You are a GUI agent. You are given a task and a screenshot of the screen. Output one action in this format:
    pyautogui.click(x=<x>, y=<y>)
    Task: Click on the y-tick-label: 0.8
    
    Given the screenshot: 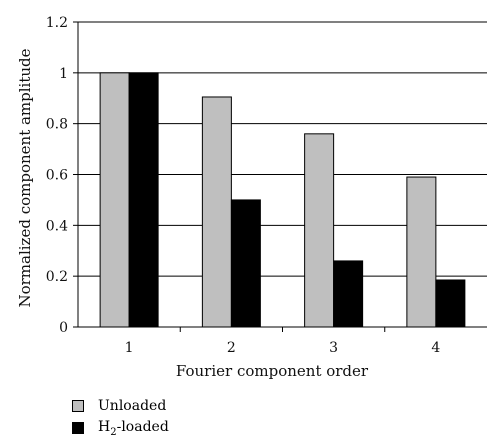 What is the action you would take?
    pyautogui.click(x=57, y=125)
    